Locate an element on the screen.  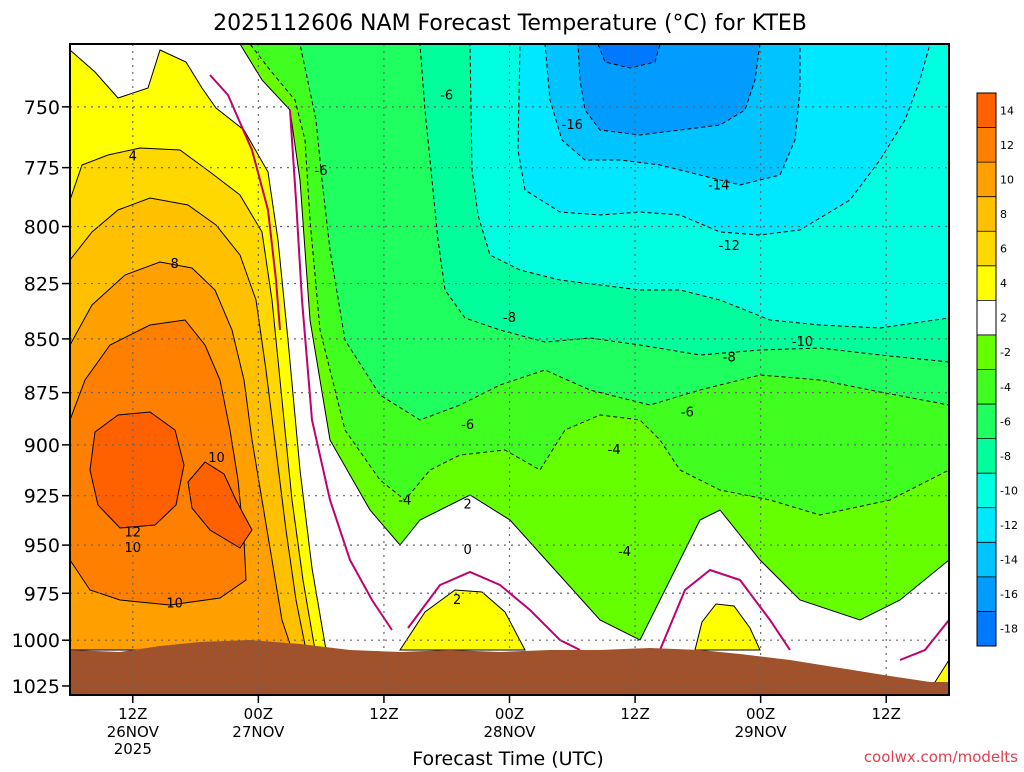
y-tick-label: 1000 is located at coordinates (36, 641).